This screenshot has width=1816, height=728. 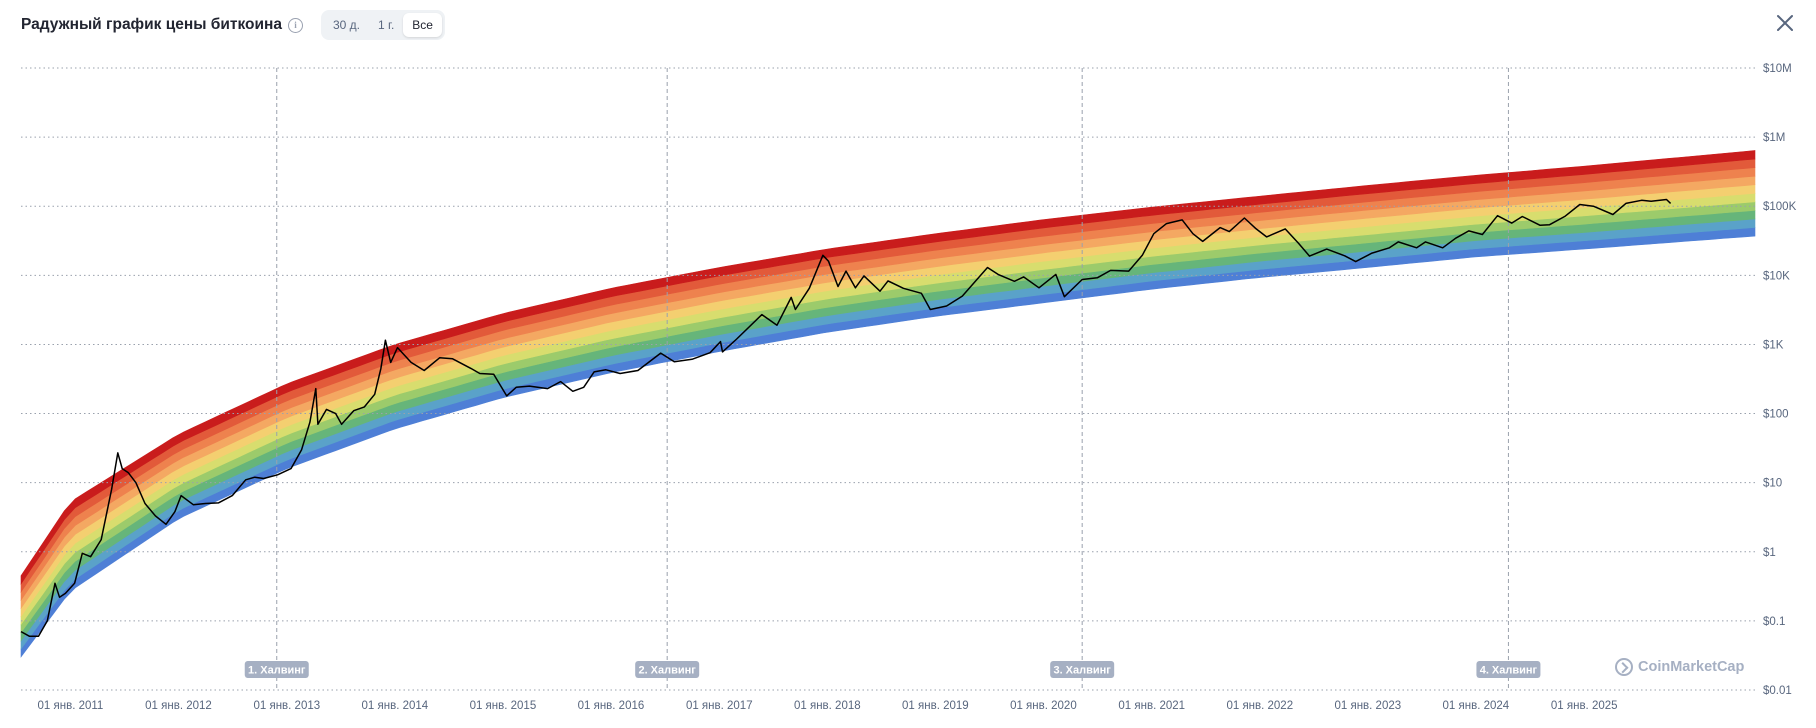 I want to click on timeframe-toggle: 30 д. 1 г. Все, so click(x=383, y=25).